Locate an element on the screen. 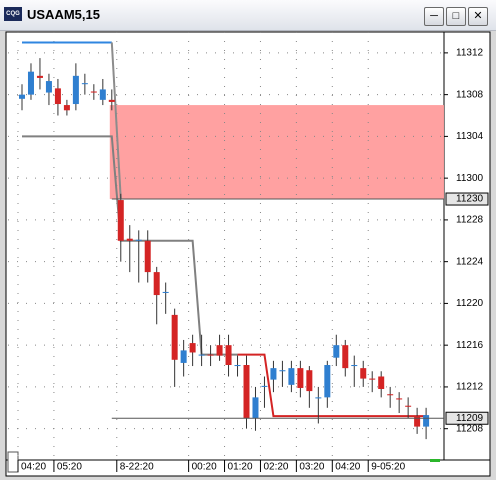 The width and height of the screenshot is (496, 480). maximize-button: □ is located at coordinates (456, 16).